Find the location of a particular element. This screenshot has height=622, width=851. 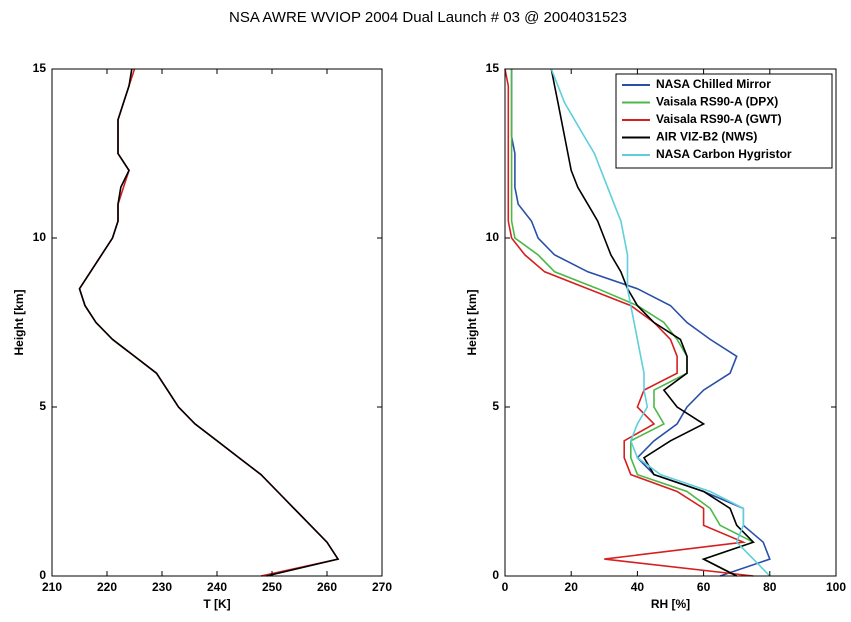

x-tick-label: 40 is located at coordinates (638, 587).